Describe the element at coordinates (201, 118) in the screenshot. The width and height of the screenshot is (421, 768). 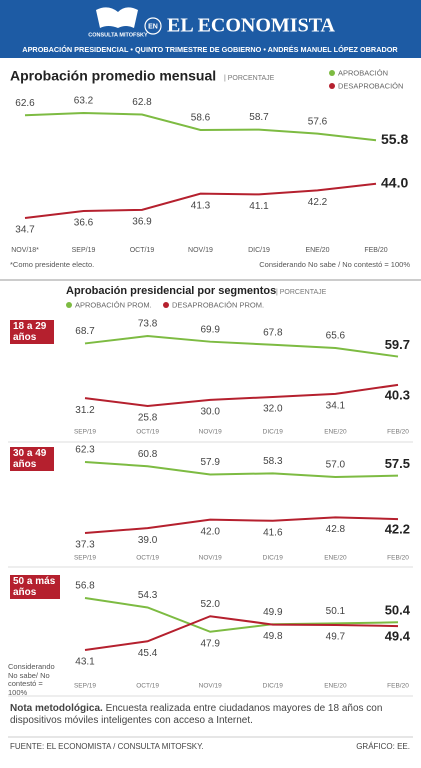
I see `value-label: 58.6` at that location.